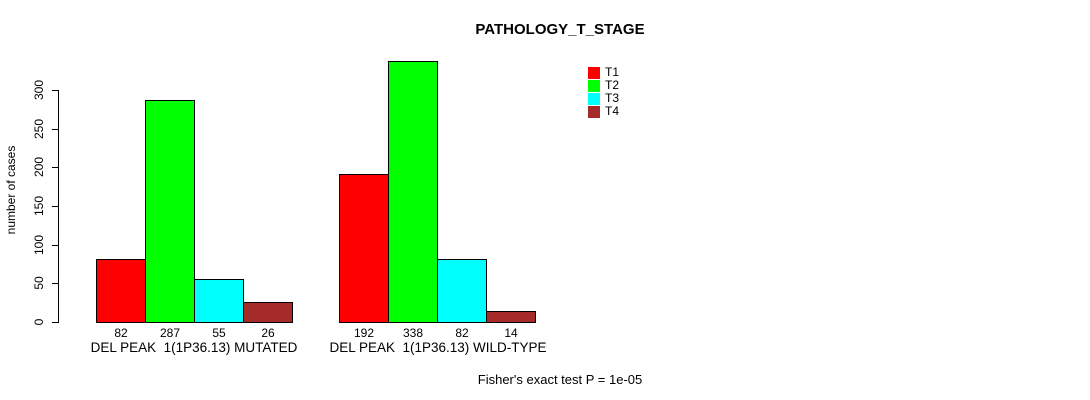 Image resolution: width=1090 pixels, height=400 pixels. I want to click on legend-swatch-t2, so click(594, 85).